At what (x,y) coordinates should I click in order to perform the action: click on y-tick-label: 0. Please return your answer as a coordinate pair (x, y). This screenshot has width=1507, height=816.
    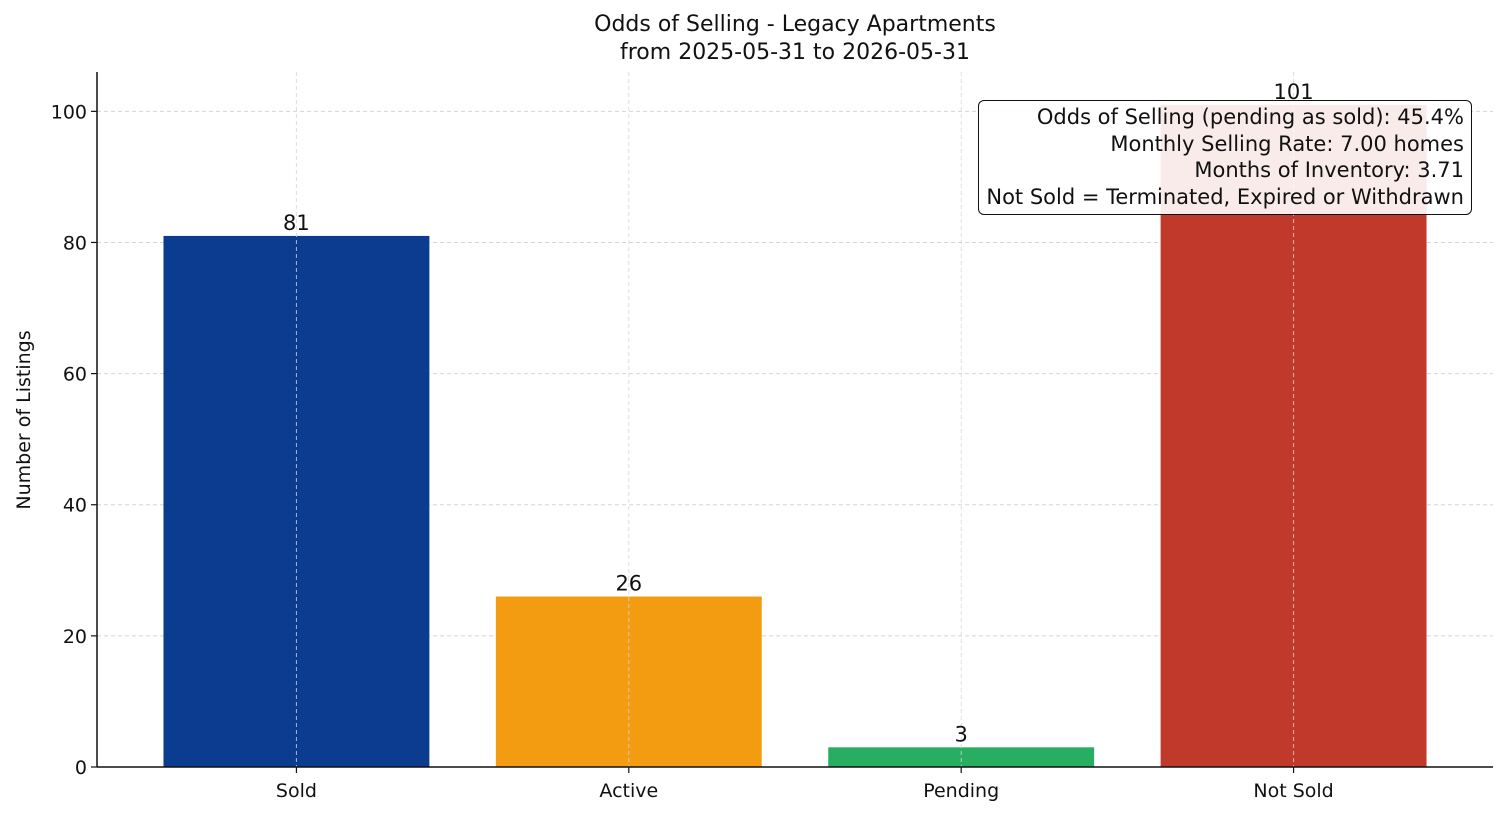
    Looking at the image, I should click on (81, 768).